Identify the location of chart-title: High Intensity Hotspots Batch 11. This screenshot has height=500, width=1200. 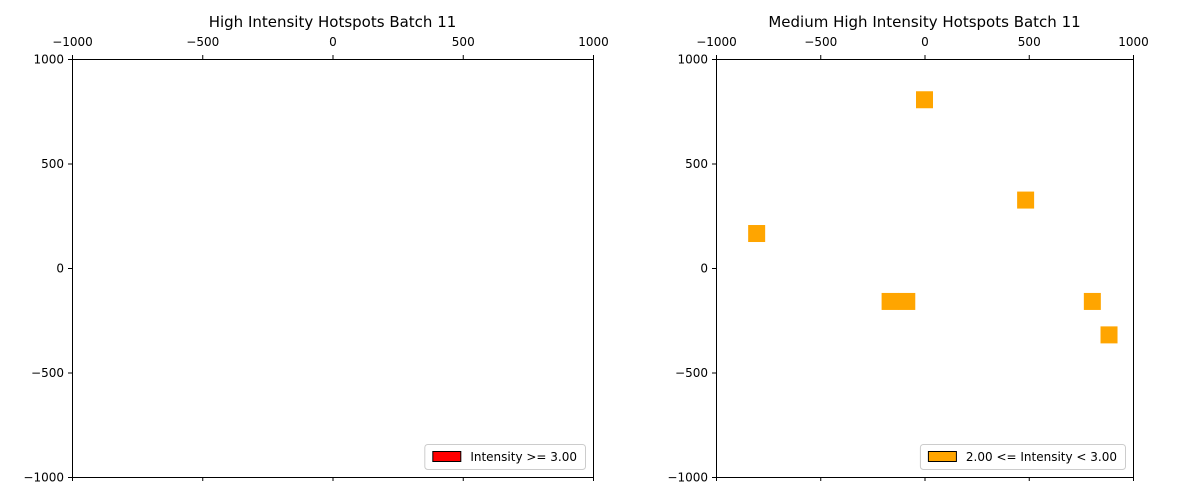
(333, 22).